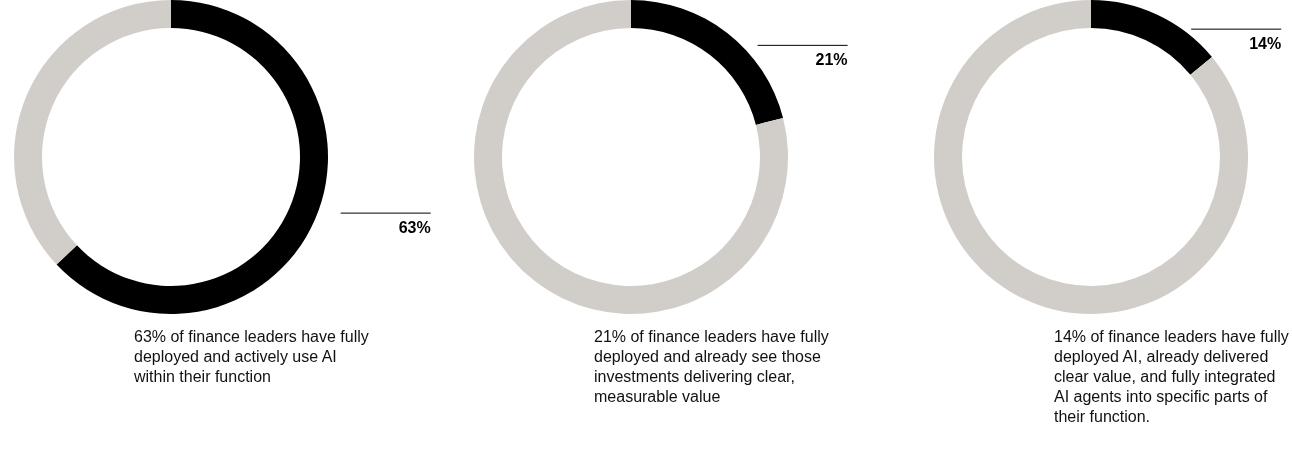 The height and width of the screenshot is (467, 1292). What do you see at coordinates (1171, 376) in the screenshot?
I see `text: 14% of finance leaders have fully deployed AI, already delivered clear value, and fully integrated AI agents into specific parts of their function.` at bounding box center [1171, 376].